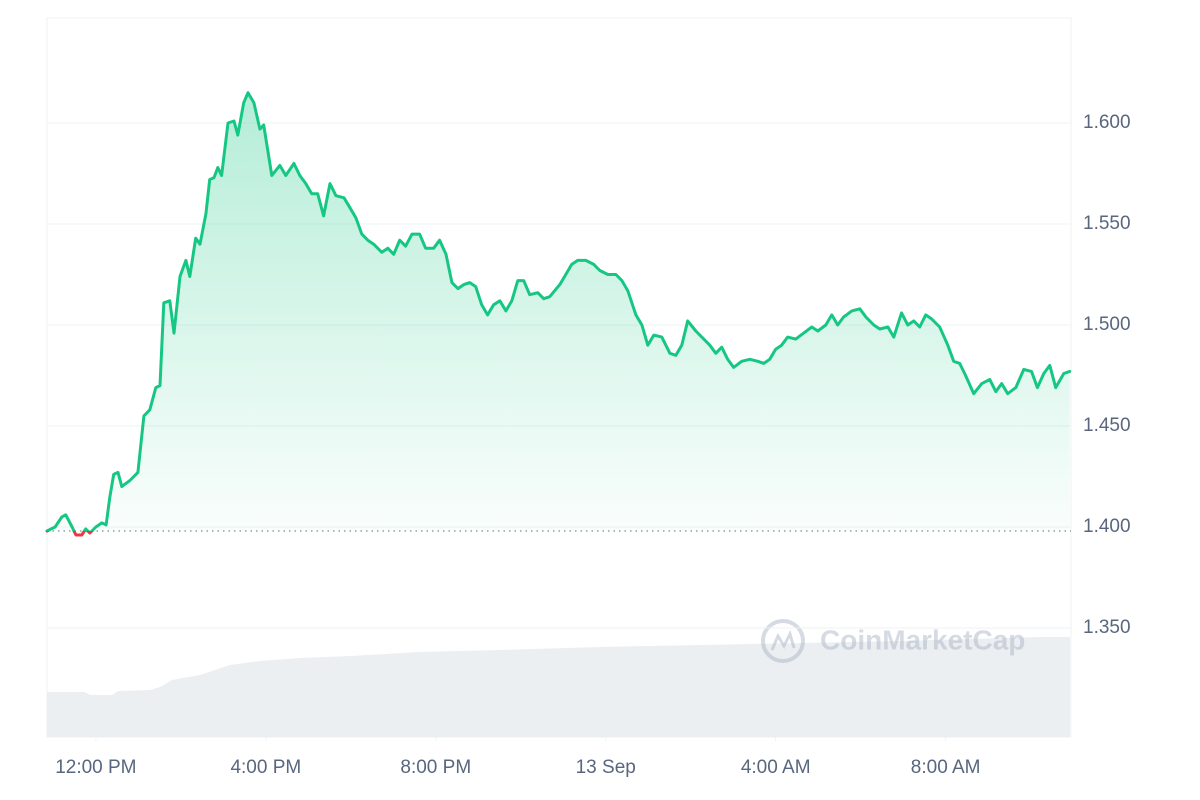 This screenshot has width=1200, height=800. What do you see at coordinates (776, 767) in the screenshot?
I see `x-tick-label: 4:00 AM` at bounding box center [776, 767].